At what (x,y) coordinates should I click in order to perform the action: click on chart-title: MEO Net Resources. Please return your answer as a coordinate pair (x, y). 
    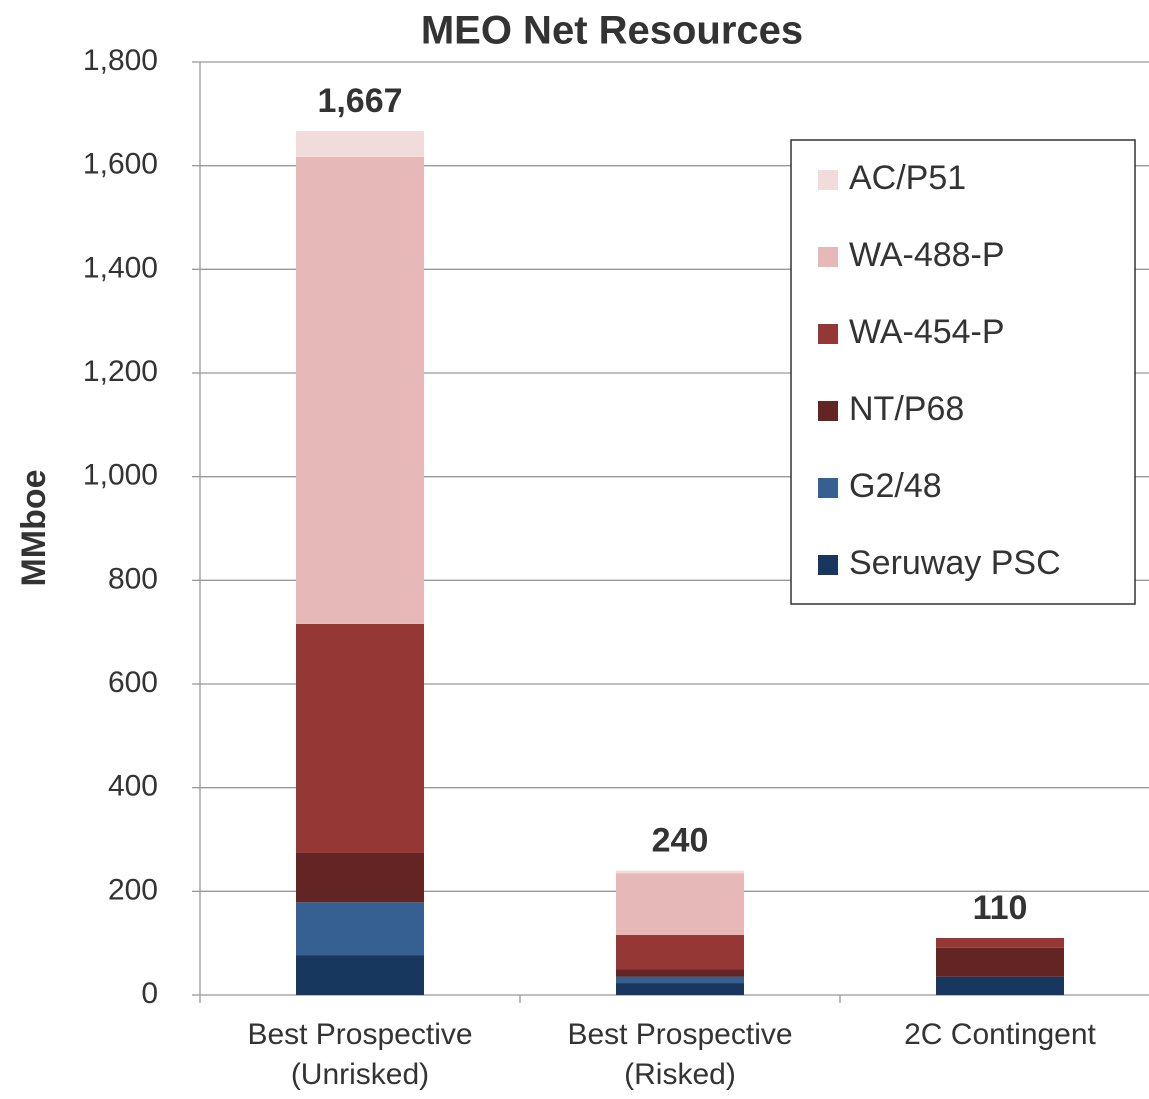
    Looking at the image, I should click on (612, 31).